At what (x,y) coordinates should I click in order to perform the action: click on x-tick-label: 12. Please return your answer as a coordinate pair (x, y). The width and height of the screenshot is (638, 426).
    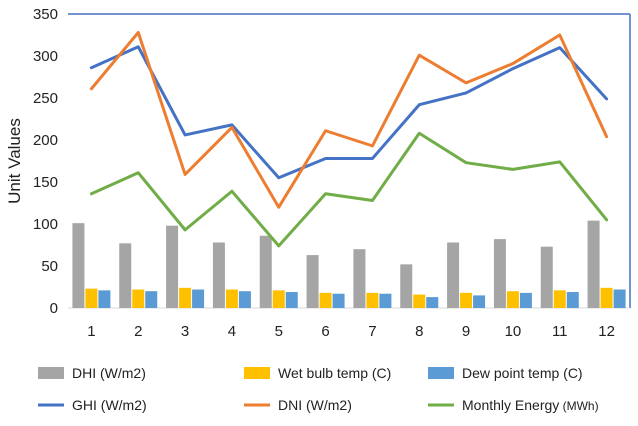
    Looking at the image, I should click on (606, 331).